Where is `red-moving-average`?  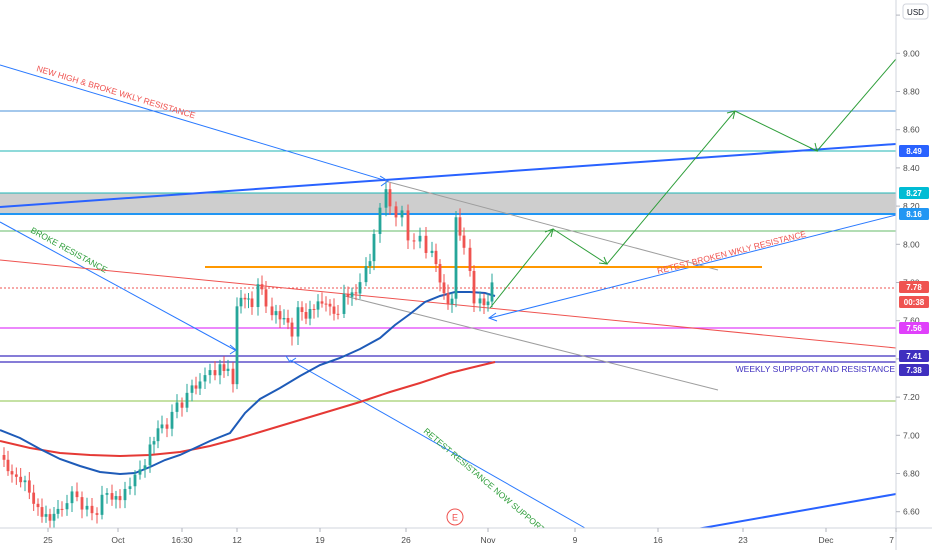 red-moving-average is located at coordinates (248, 409).